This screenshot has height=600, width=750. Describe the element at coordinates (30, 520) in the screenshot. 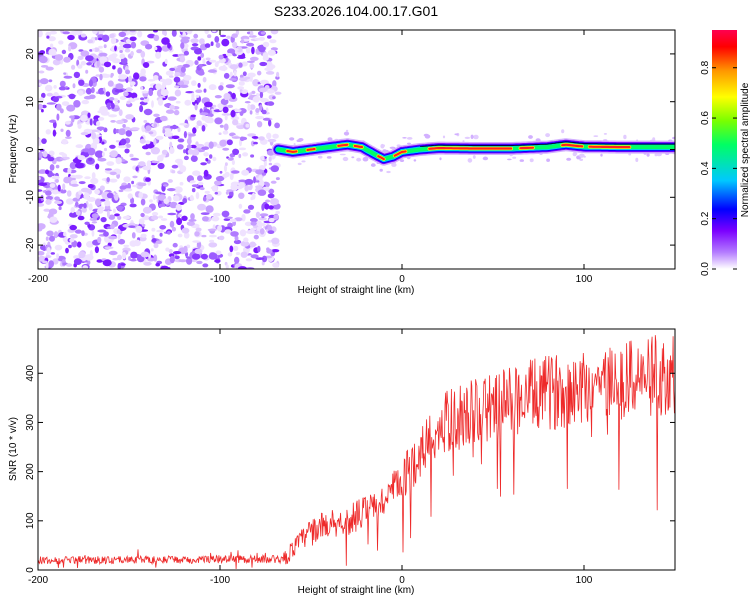

I see `y-tick-label: 100` at that location.